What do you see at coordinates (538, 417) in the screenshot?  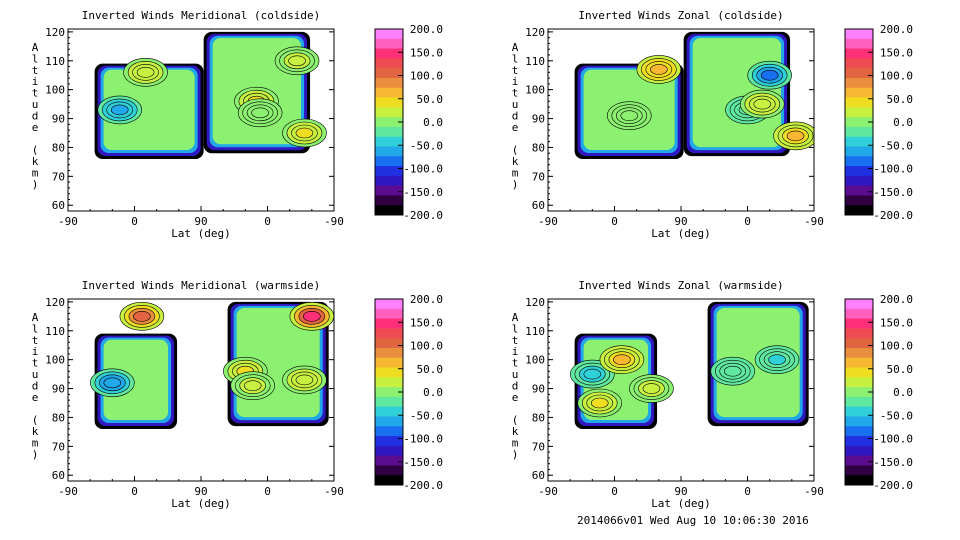 I see `y-tick-label: 80` at bounding box center [538, 417].